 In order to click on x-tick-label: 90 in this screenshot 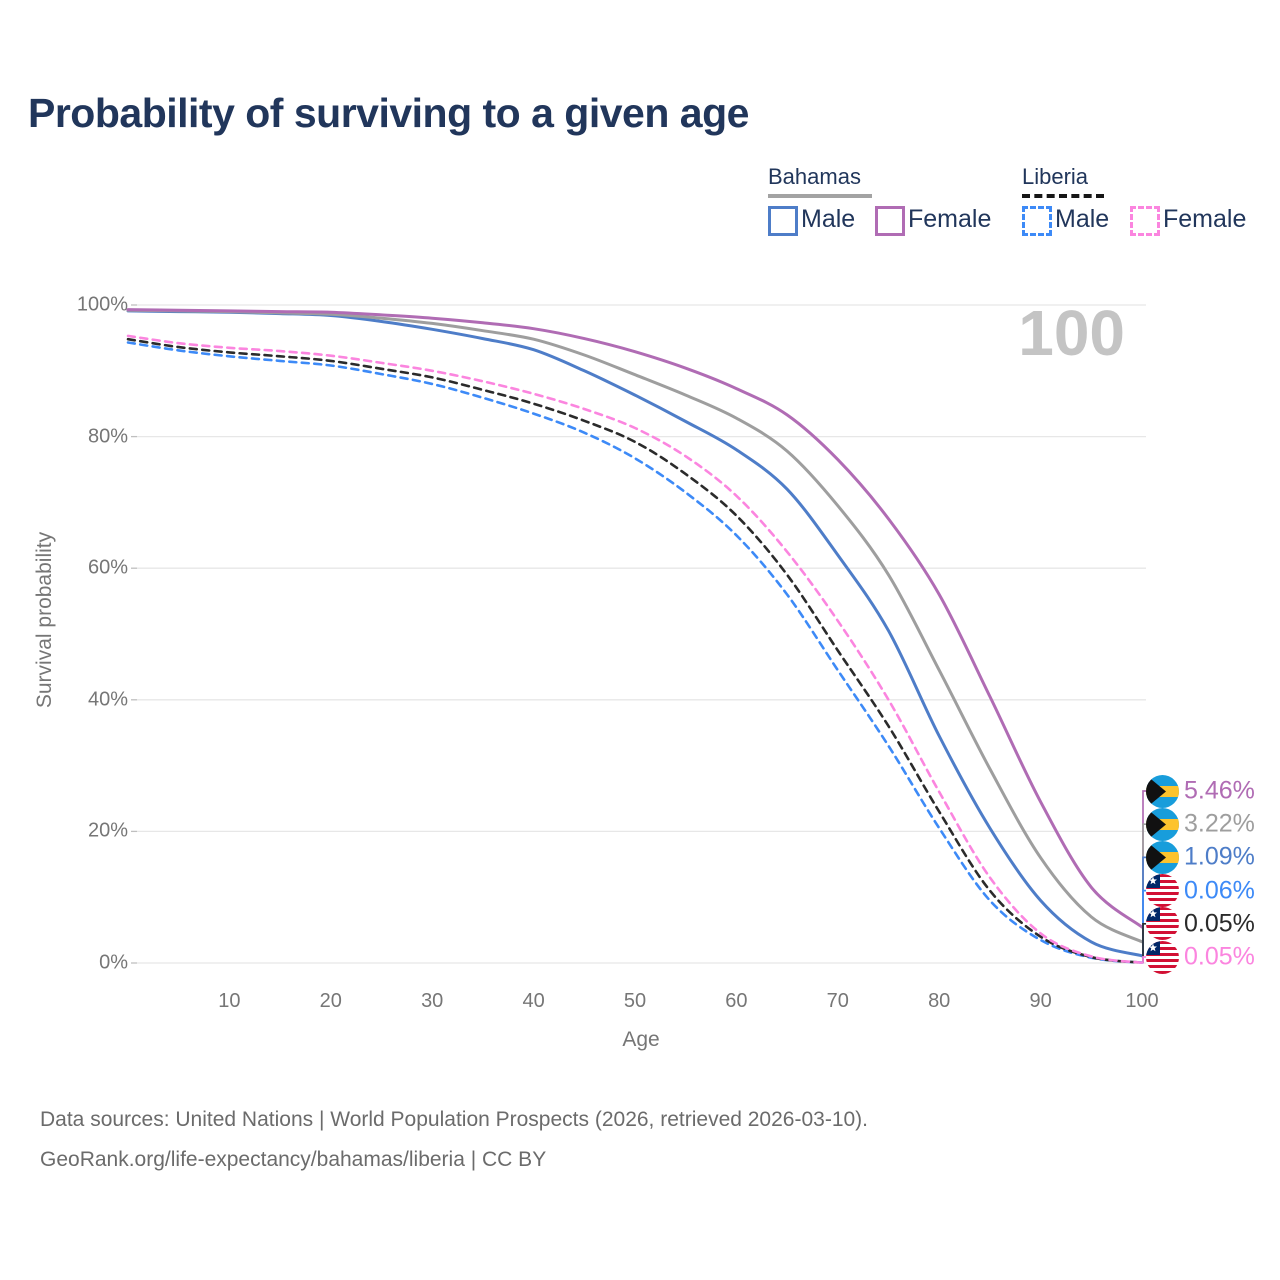, I will do `click(1040, 1001)`.